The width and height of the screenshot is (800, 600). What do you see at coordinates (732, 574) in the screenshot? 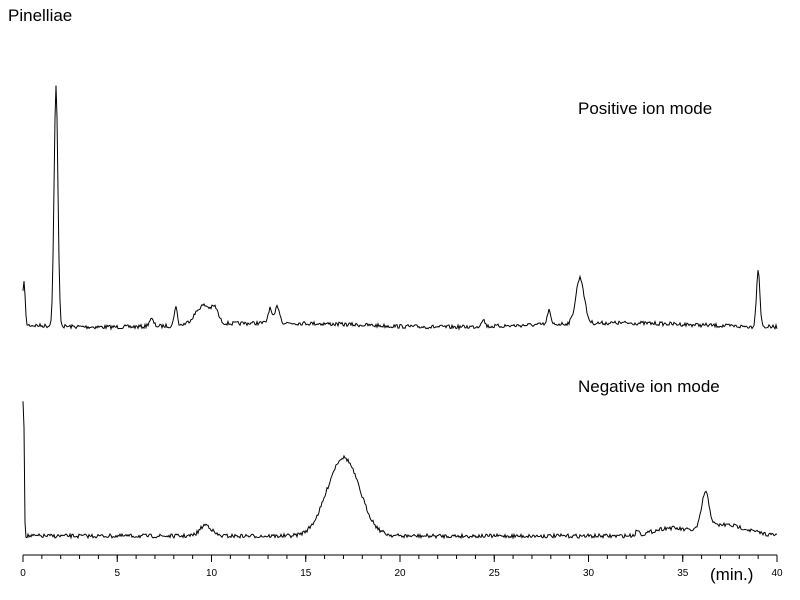
I see `x-axis-unit: (min.)` at bounding box center [732, 574].